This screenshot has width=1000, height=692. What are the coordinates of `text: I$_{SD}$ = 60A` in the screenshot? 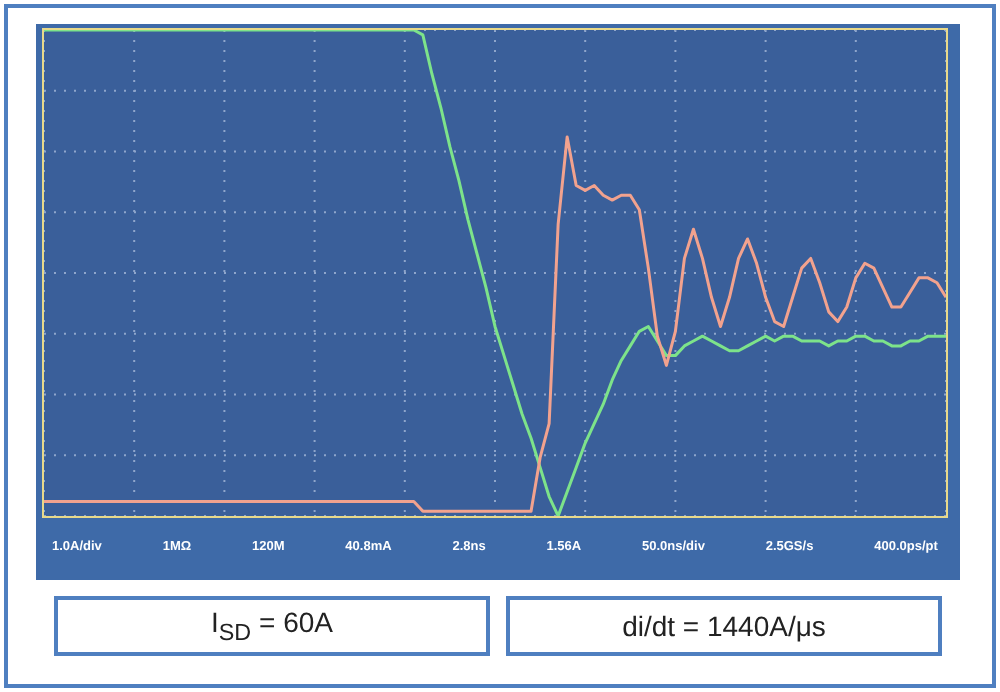 It's located at (272, 626).